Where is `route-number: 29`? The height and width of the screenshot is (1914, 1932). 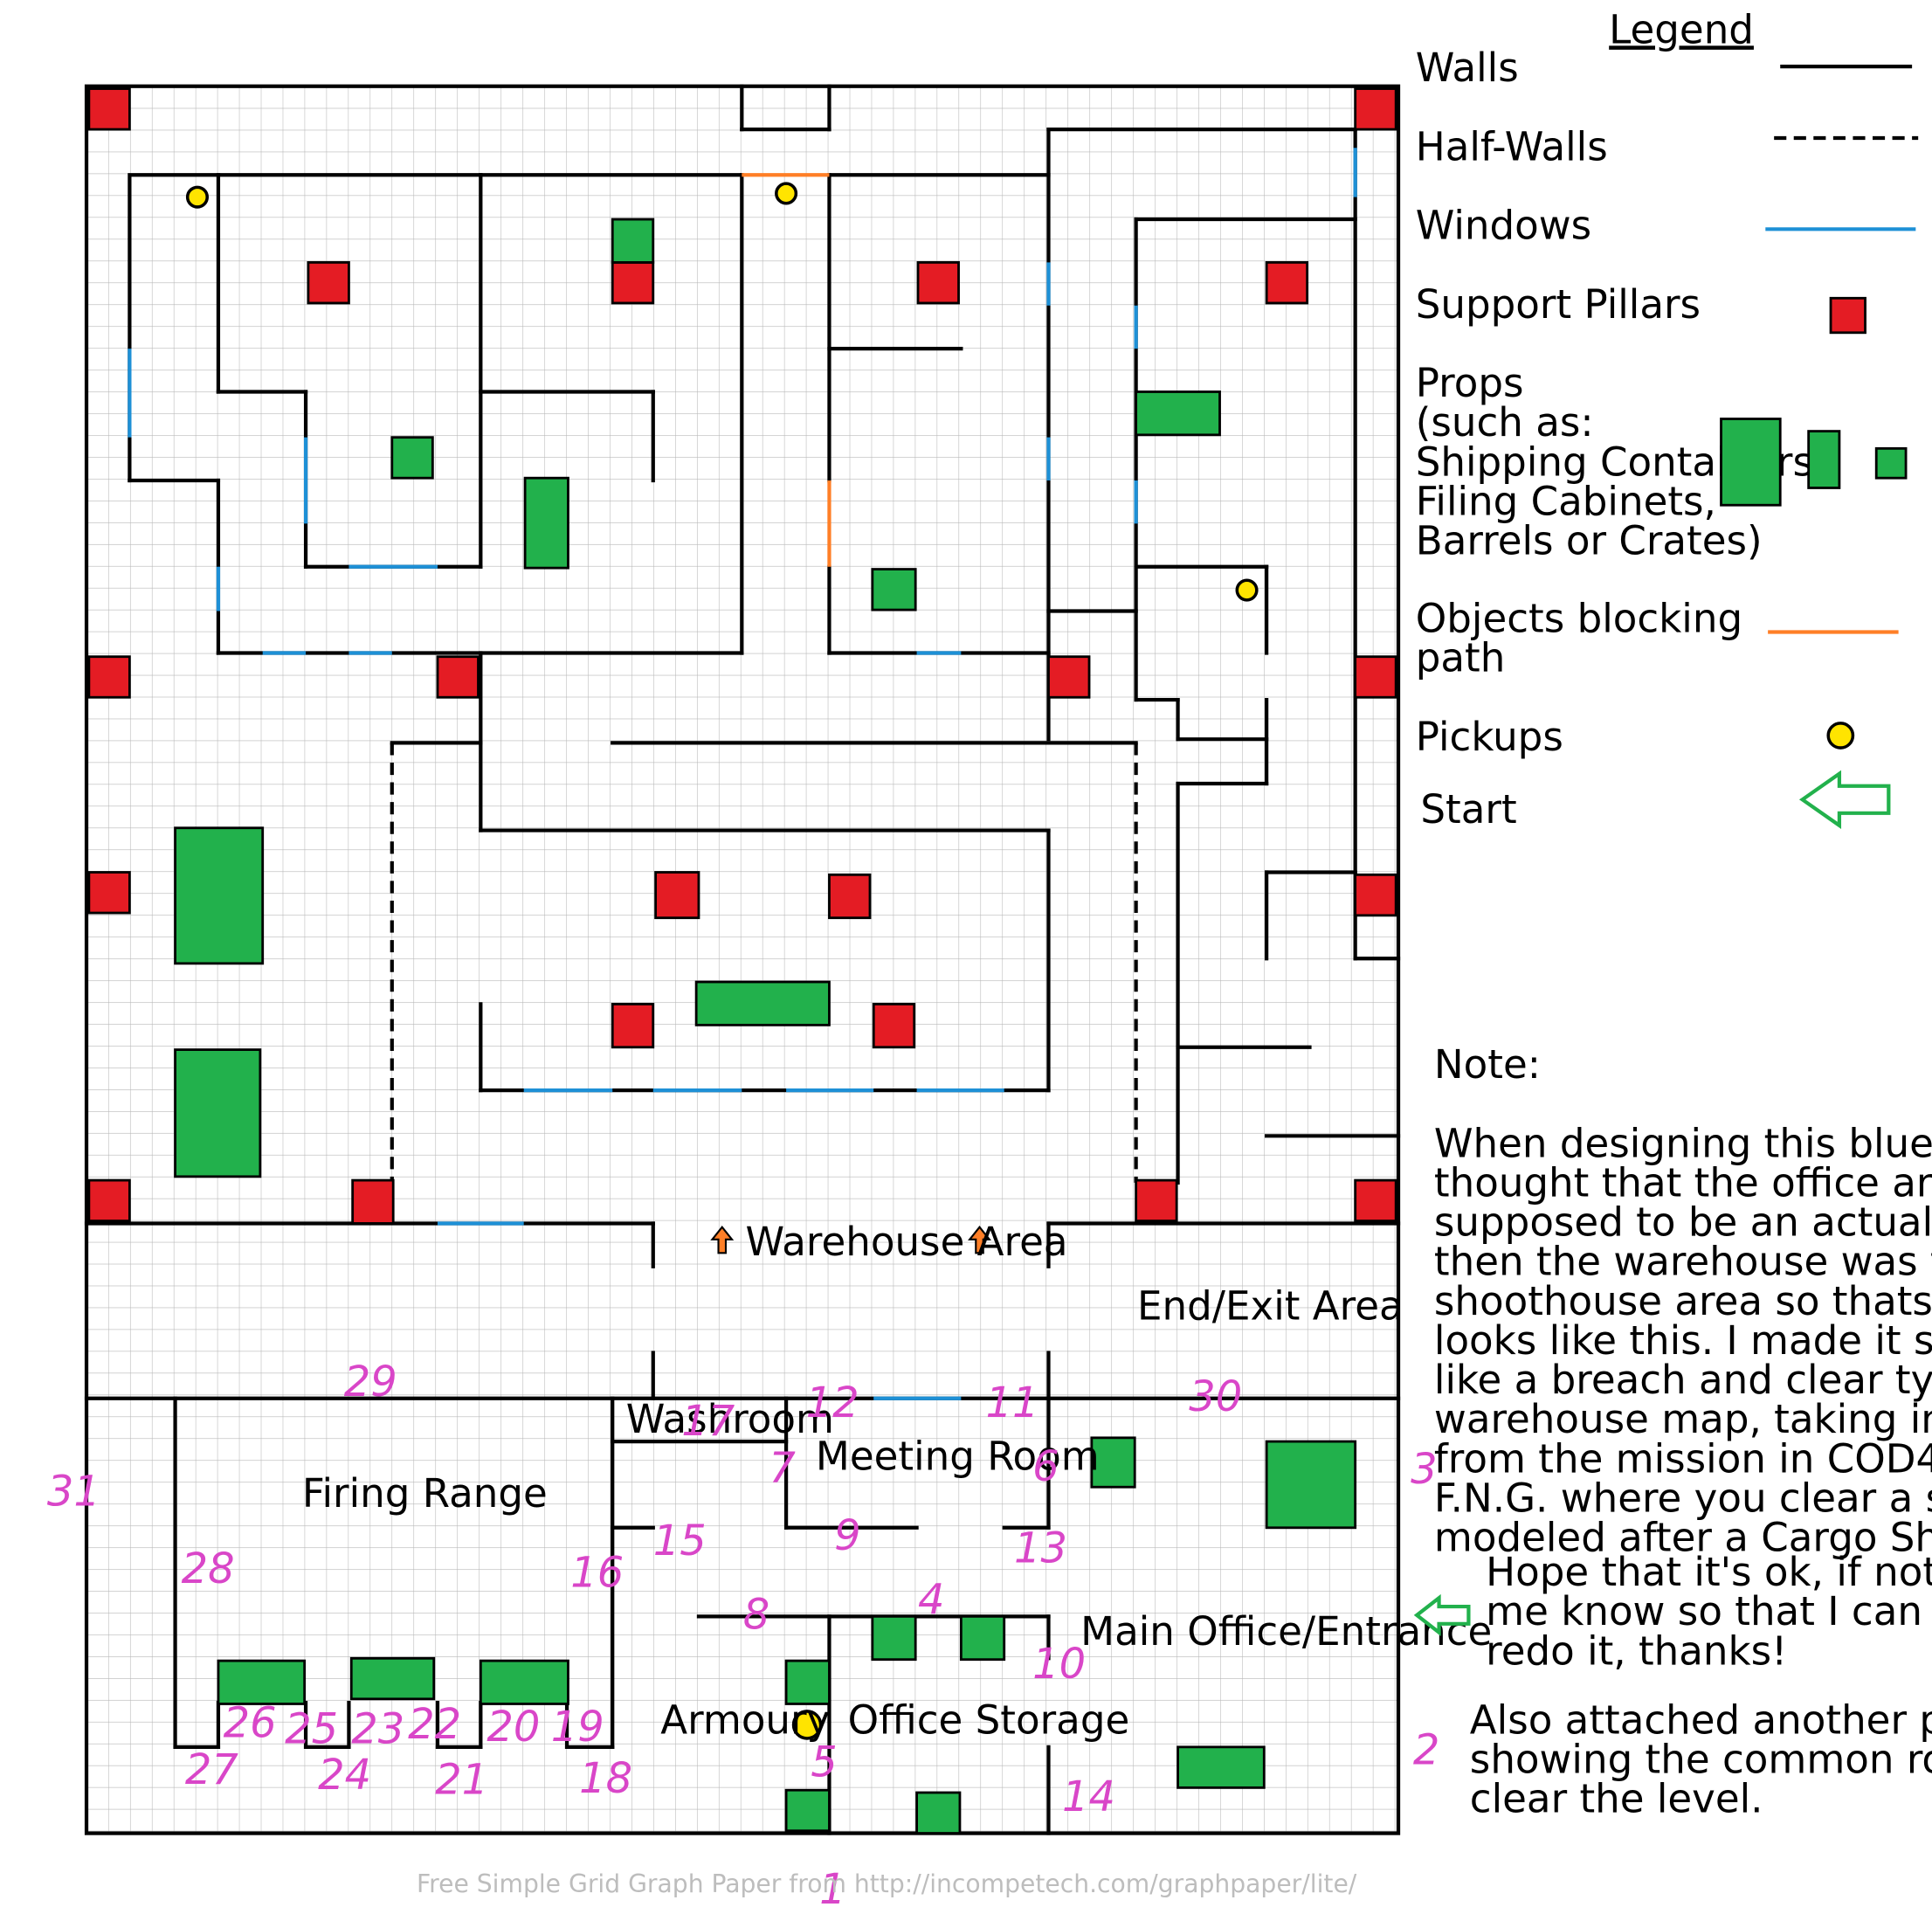 route-number: 29 is located at coordinates (370, 1382).